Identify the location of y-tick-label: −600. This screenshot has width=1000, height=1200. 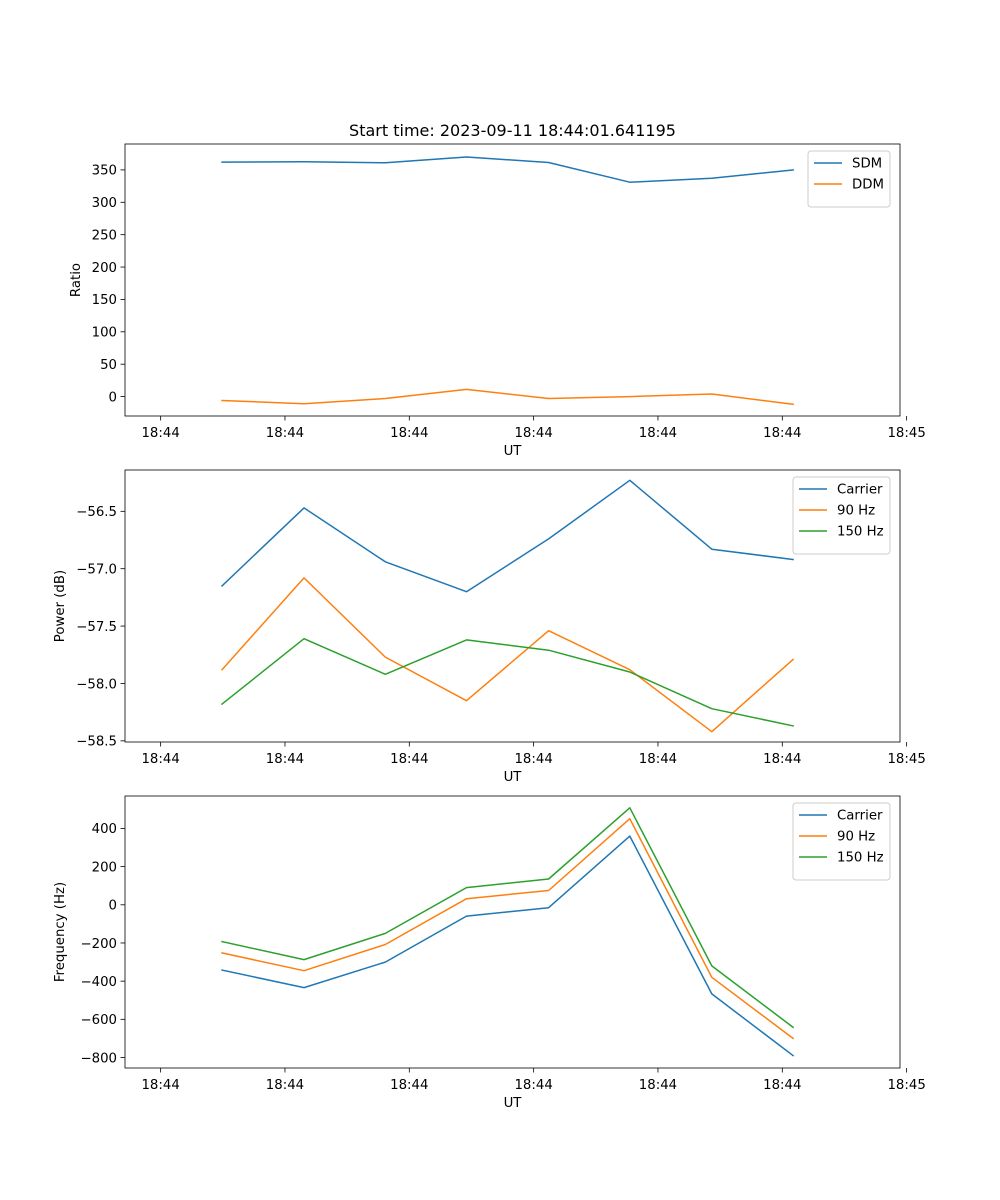
(98, 1020).